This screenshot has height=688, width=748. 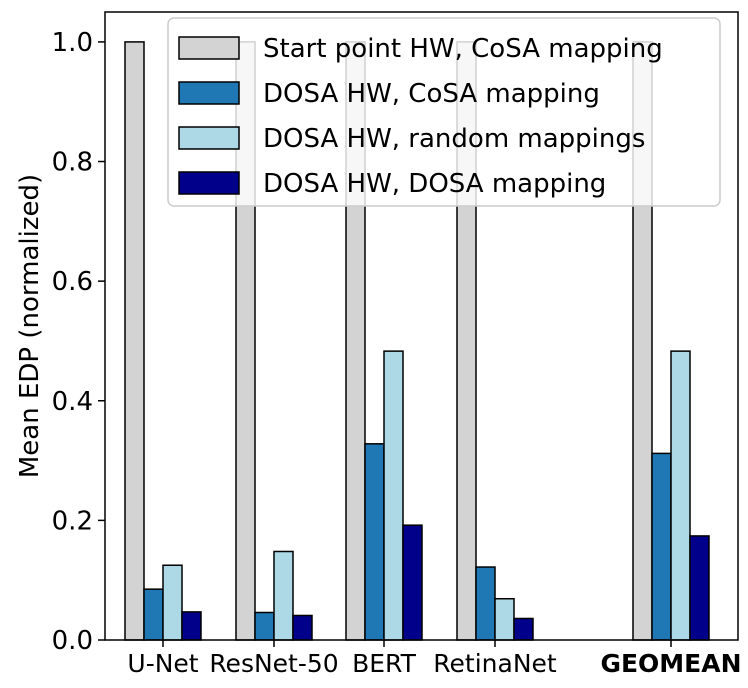 What do you see at coordinates (30, 326) in the screenshot?
I see `y-axis-label: Mean EDP (normalized)` at bounding box center [30, 326].